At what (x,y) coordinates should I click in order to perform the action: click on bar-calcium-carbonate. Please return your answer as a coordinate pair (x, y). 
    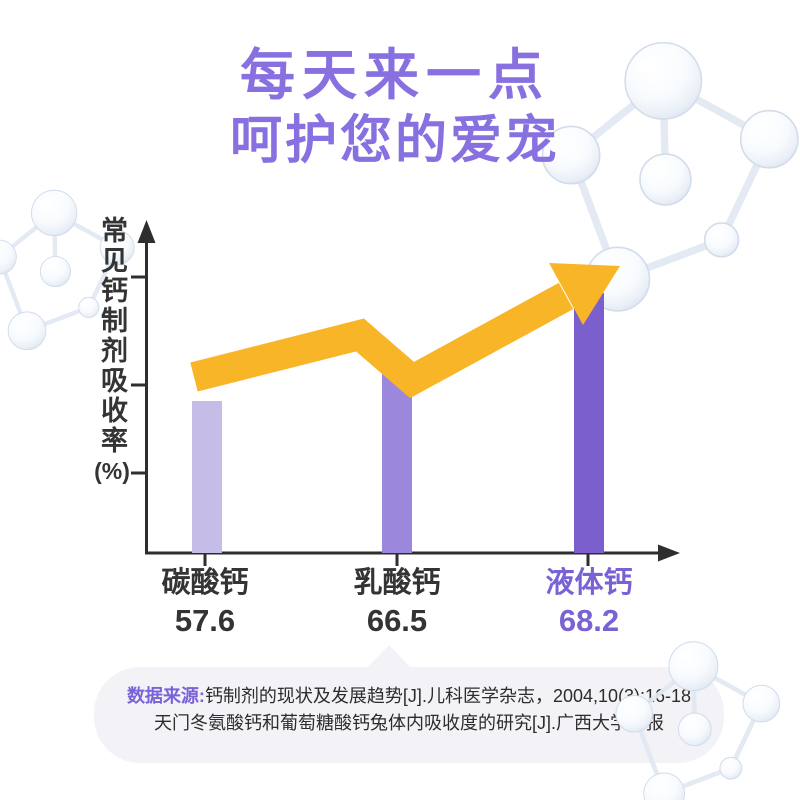
    Looking at the image, I should click on (207, 477).